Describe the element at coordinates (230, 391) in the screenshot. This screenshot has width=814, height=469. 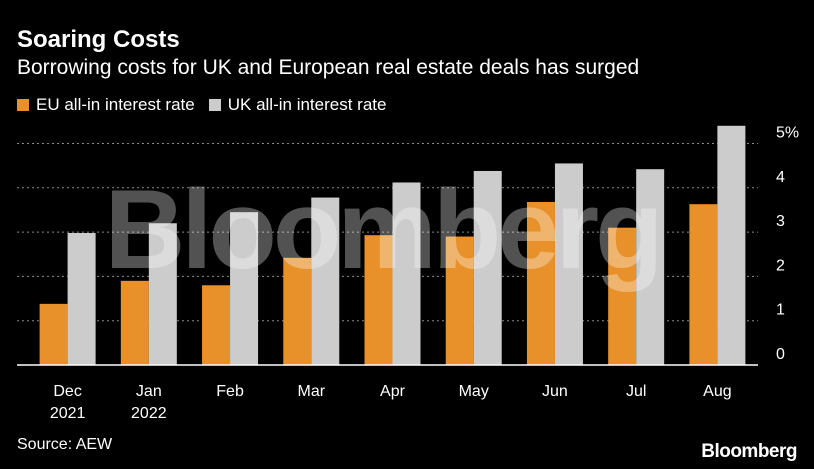
I see `x-tick-label: Feb` at that location.